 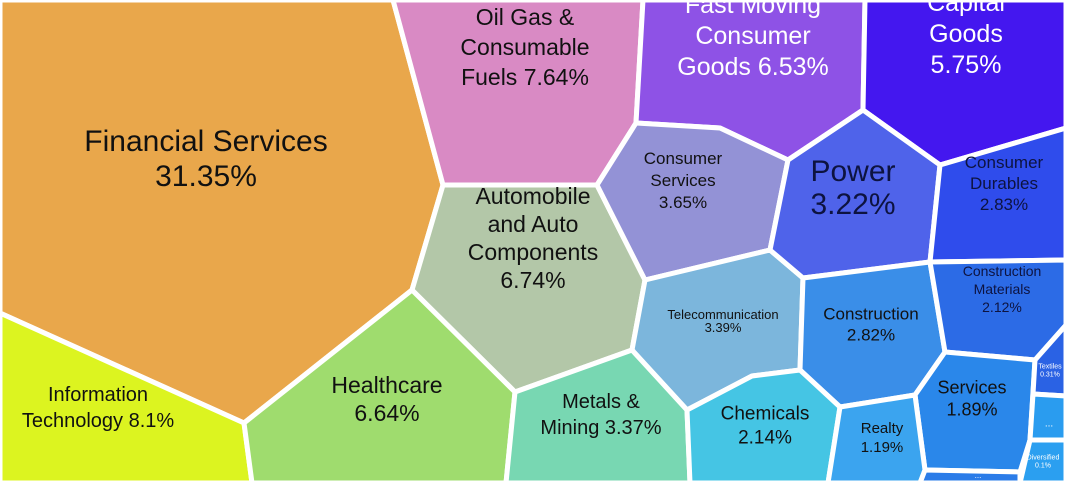 I want to click on cell-consumer-durables, so click(x=996, y=195).